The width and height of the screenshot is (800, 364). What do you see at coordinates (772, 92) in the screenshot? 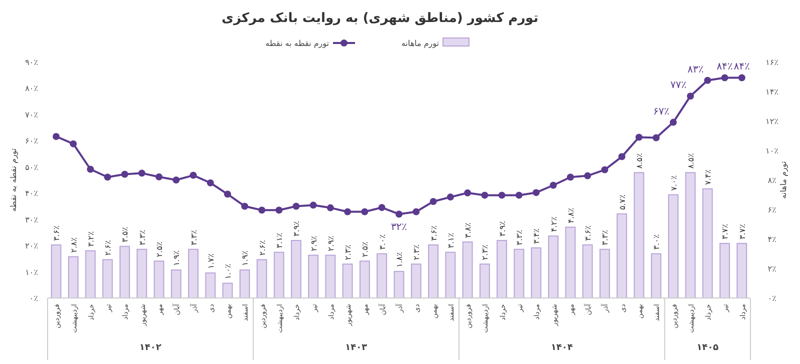
I see `y2-tick-label: ۱۴٪` at bounding box center [772, 92].